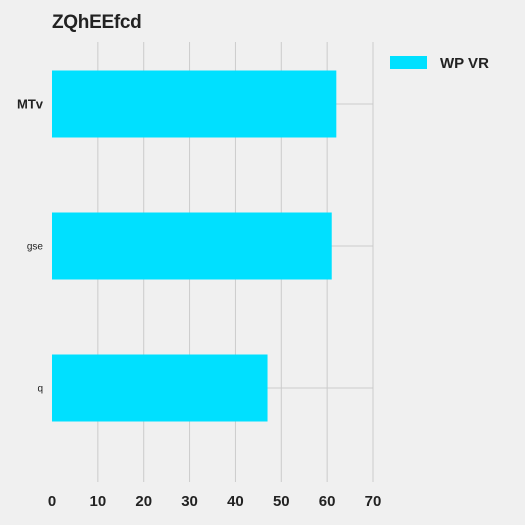  Describe the element at coordinates (30, 104) in the screenshot. I see `y-tick-label: MTv` at that location.